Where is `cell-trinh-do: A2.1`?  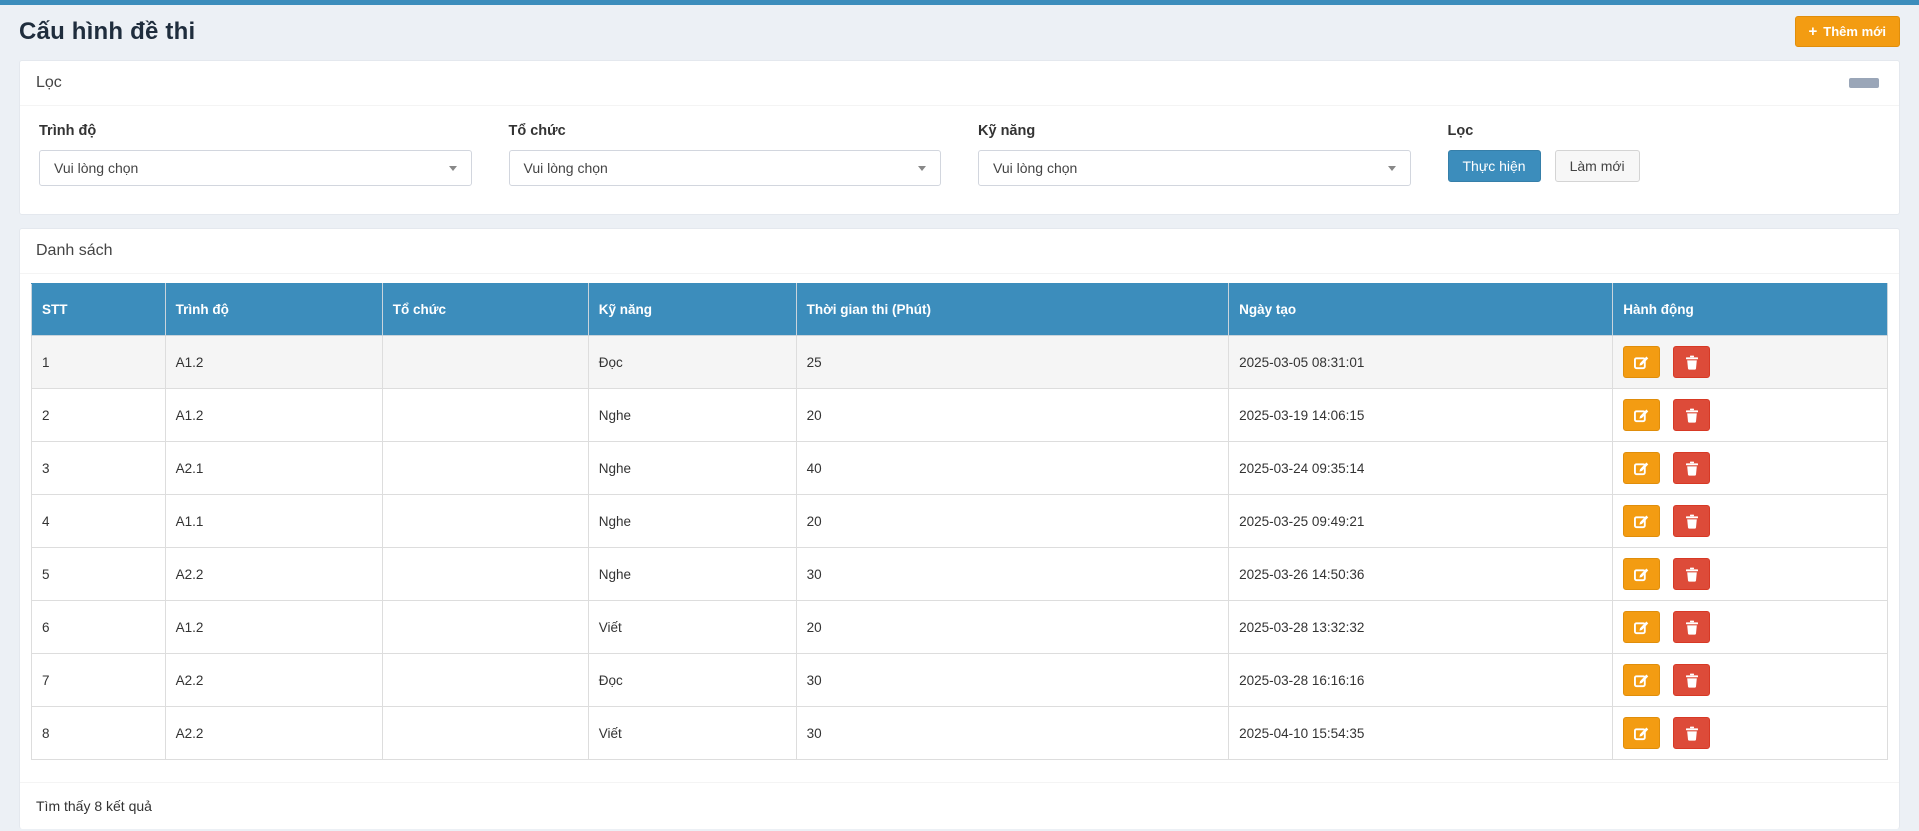 cell-trinh-do: A2.1 is located at coordinates (273, 468).